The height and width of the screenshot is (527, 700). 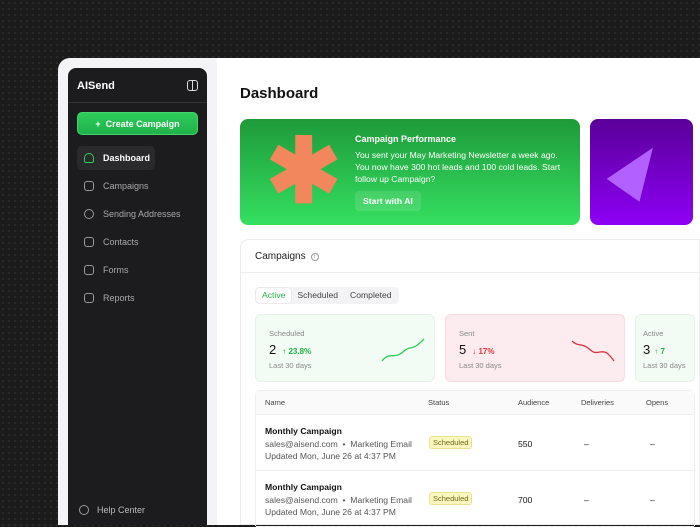 I want to click on sidebar-item-forms: Forms, so click(x=106, y=270).